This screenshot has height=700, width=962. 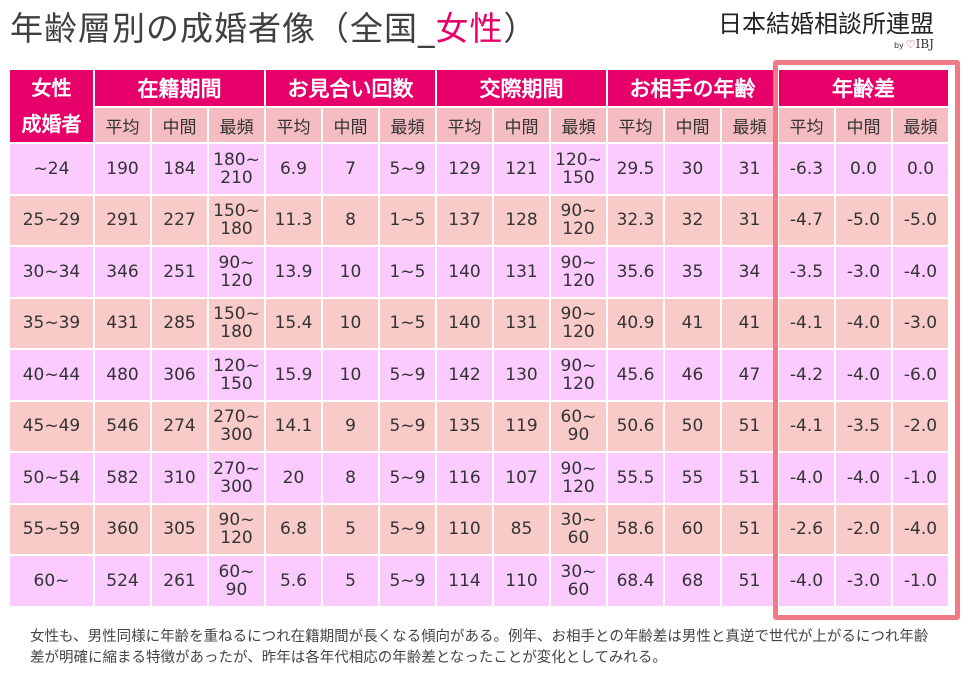 I want to click on brand-by: by, so click(x=898, y=45).